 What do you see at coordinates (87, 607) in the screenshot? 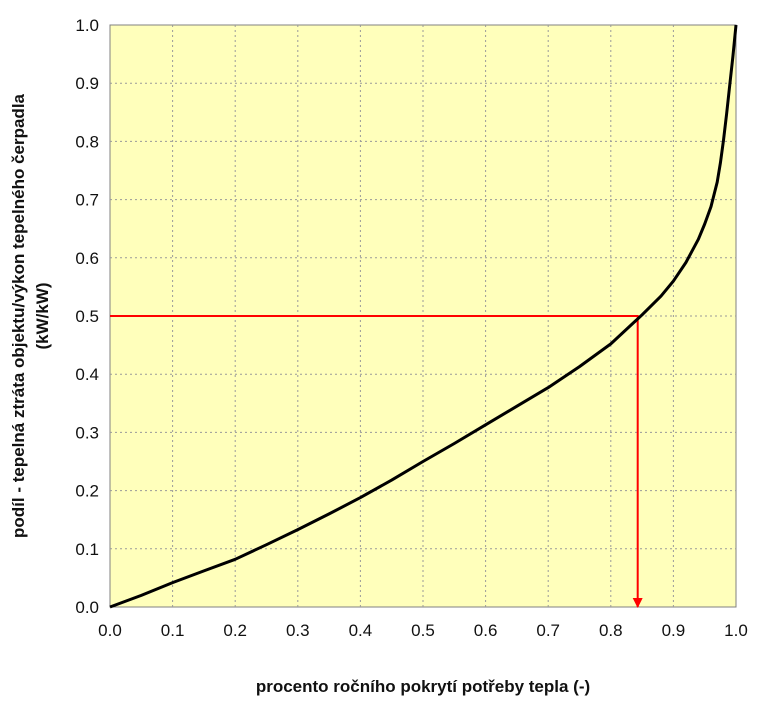
I see `y-tick-label: 0.0` at bounding box center [87, 607].